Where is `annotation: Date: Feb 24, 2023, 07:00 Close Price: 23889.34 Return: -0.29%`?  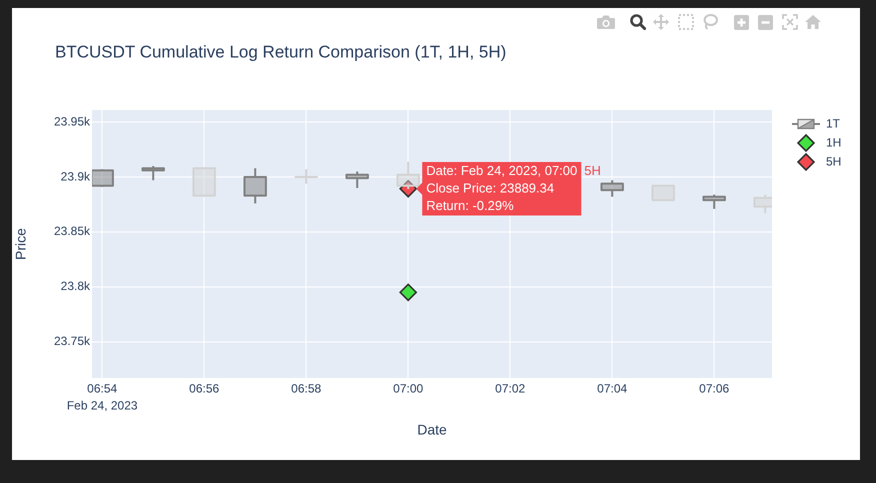
annotation: Date: Feb 24, 2023, 07:00 Close Price: 23889.34 Return: -0.29% is located at coordinates (502, 187).